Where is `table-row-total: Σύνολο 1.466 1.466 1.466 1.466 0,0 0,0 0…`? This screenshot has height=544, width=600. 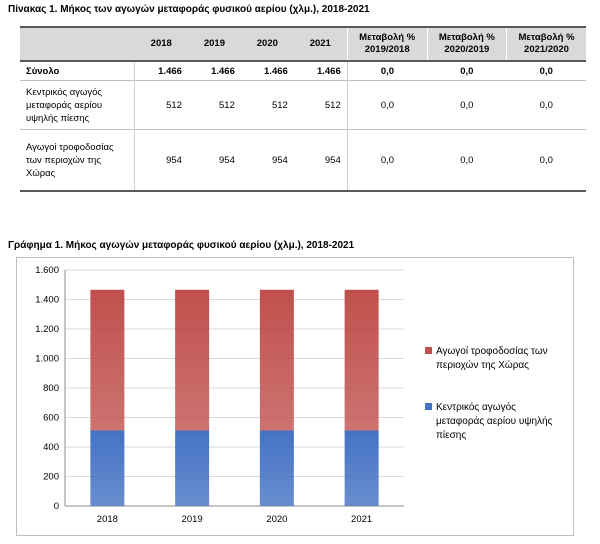 table-row-total: Σύνολο 1.466 1.466 1.466 1.466 0,0 0,0 0… is located at coordinates (303, 71).